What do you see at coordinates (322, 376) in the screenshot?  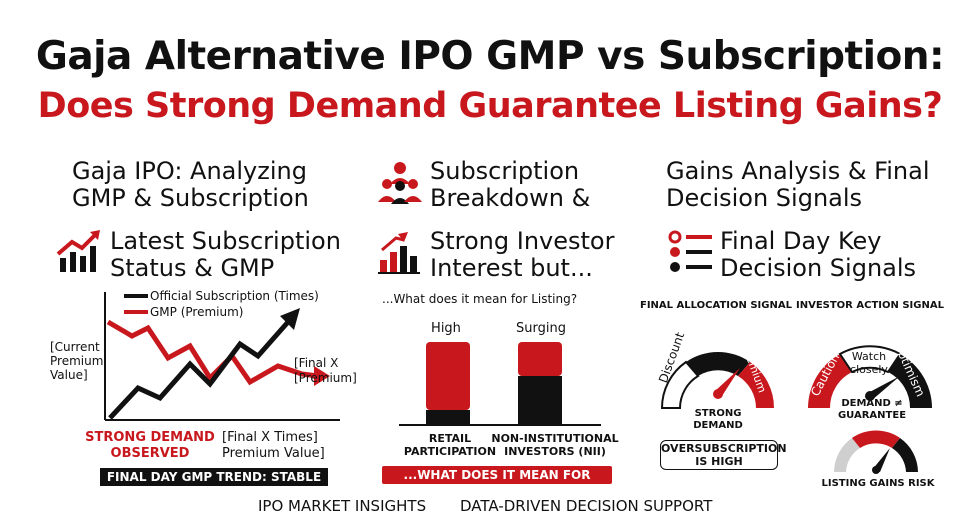 I see `gmp-arrowhead` at bounding box center [322, 376].